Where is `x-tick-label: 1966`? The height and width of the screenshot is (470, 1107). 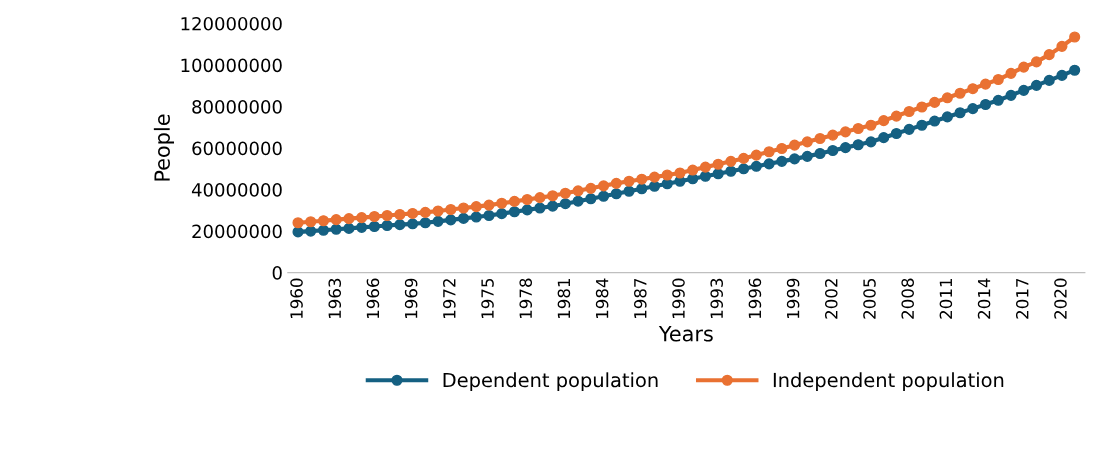
x-tick-label: 1966 is located at coordinates (373, 298).